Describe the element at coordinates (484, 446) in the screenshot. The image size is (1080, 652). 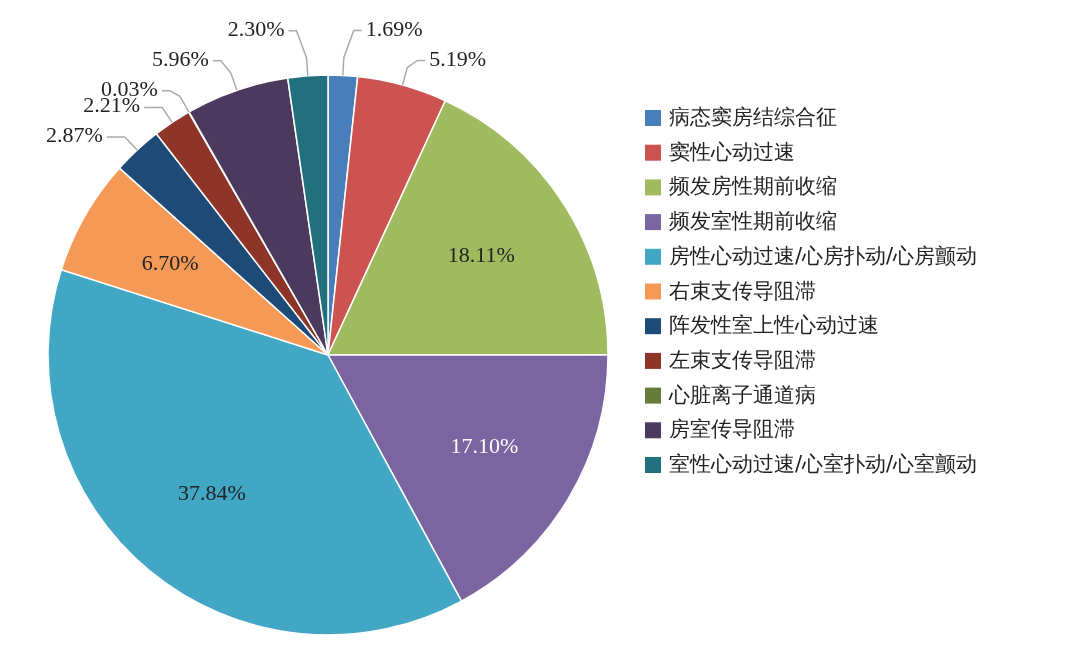
I see `data-label: 17.10%` at that location.